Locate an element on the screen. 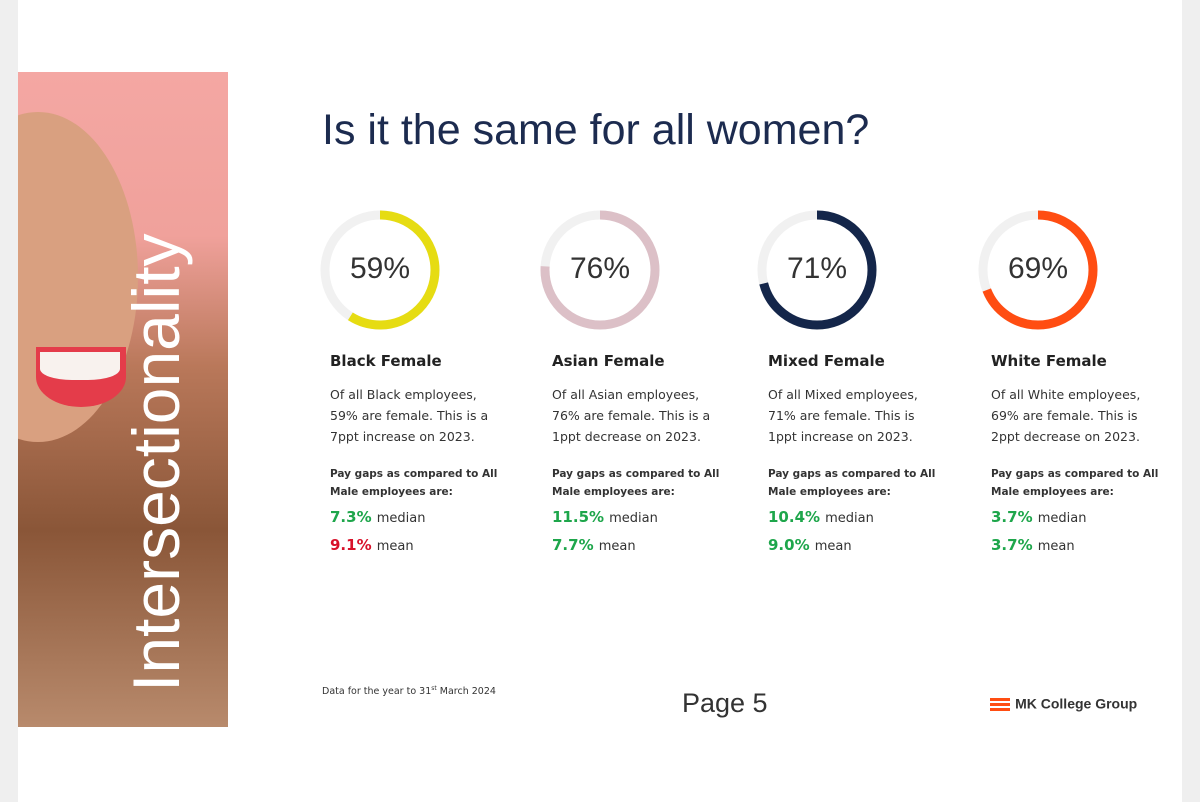  page-title: Is it the same for all women? is located at coordinates (596, 130).